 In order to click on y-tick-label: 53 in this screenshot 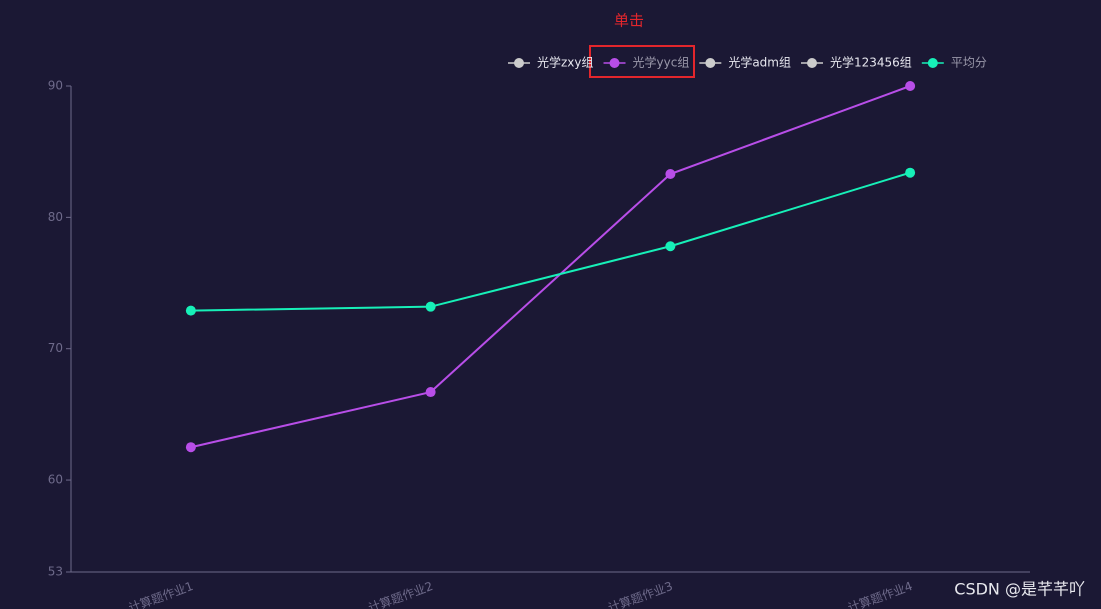, I will do `click(55, 572)`.